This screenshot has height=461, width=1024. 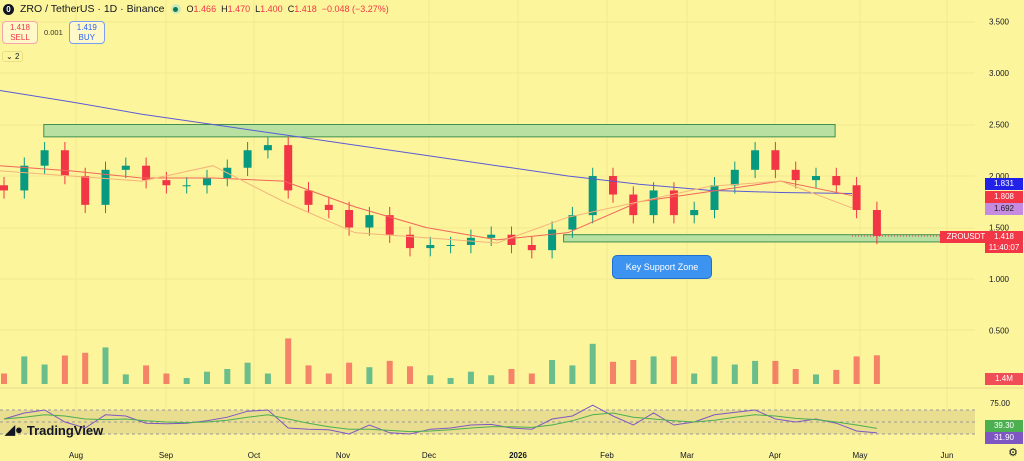 What do you see at coordinates (86, 32) in the screenshot?
I see `buy-button: 1.419 BUY` at bounding box center [86, 32].